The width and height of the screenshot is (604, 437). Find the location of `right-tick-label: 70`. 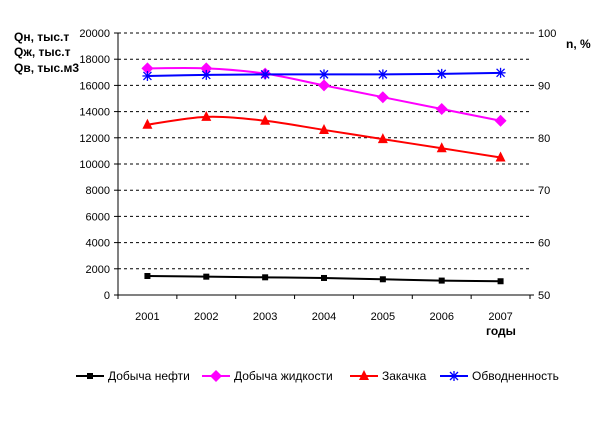

right-tick-label: 70 is located at coordinates (544, 191).